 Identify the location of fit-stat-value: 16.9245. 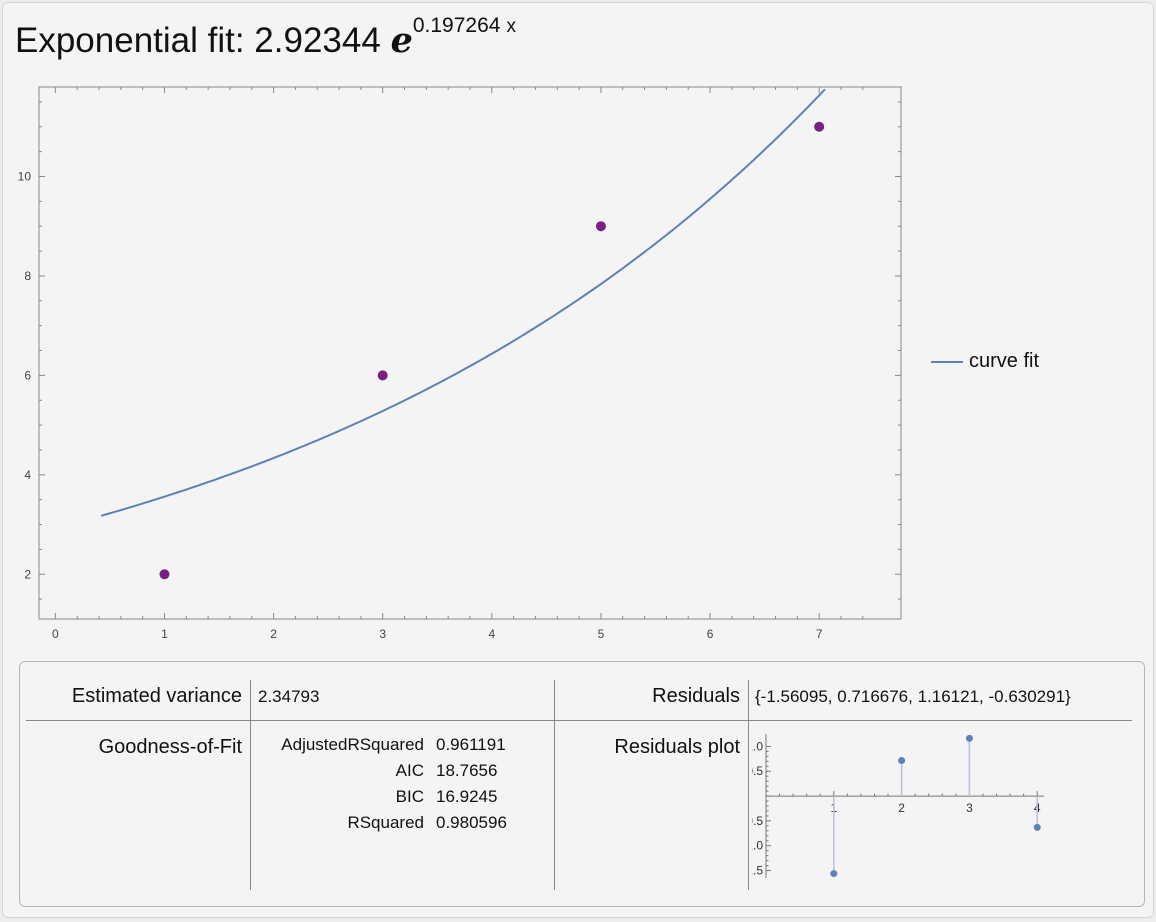
(467, 796).